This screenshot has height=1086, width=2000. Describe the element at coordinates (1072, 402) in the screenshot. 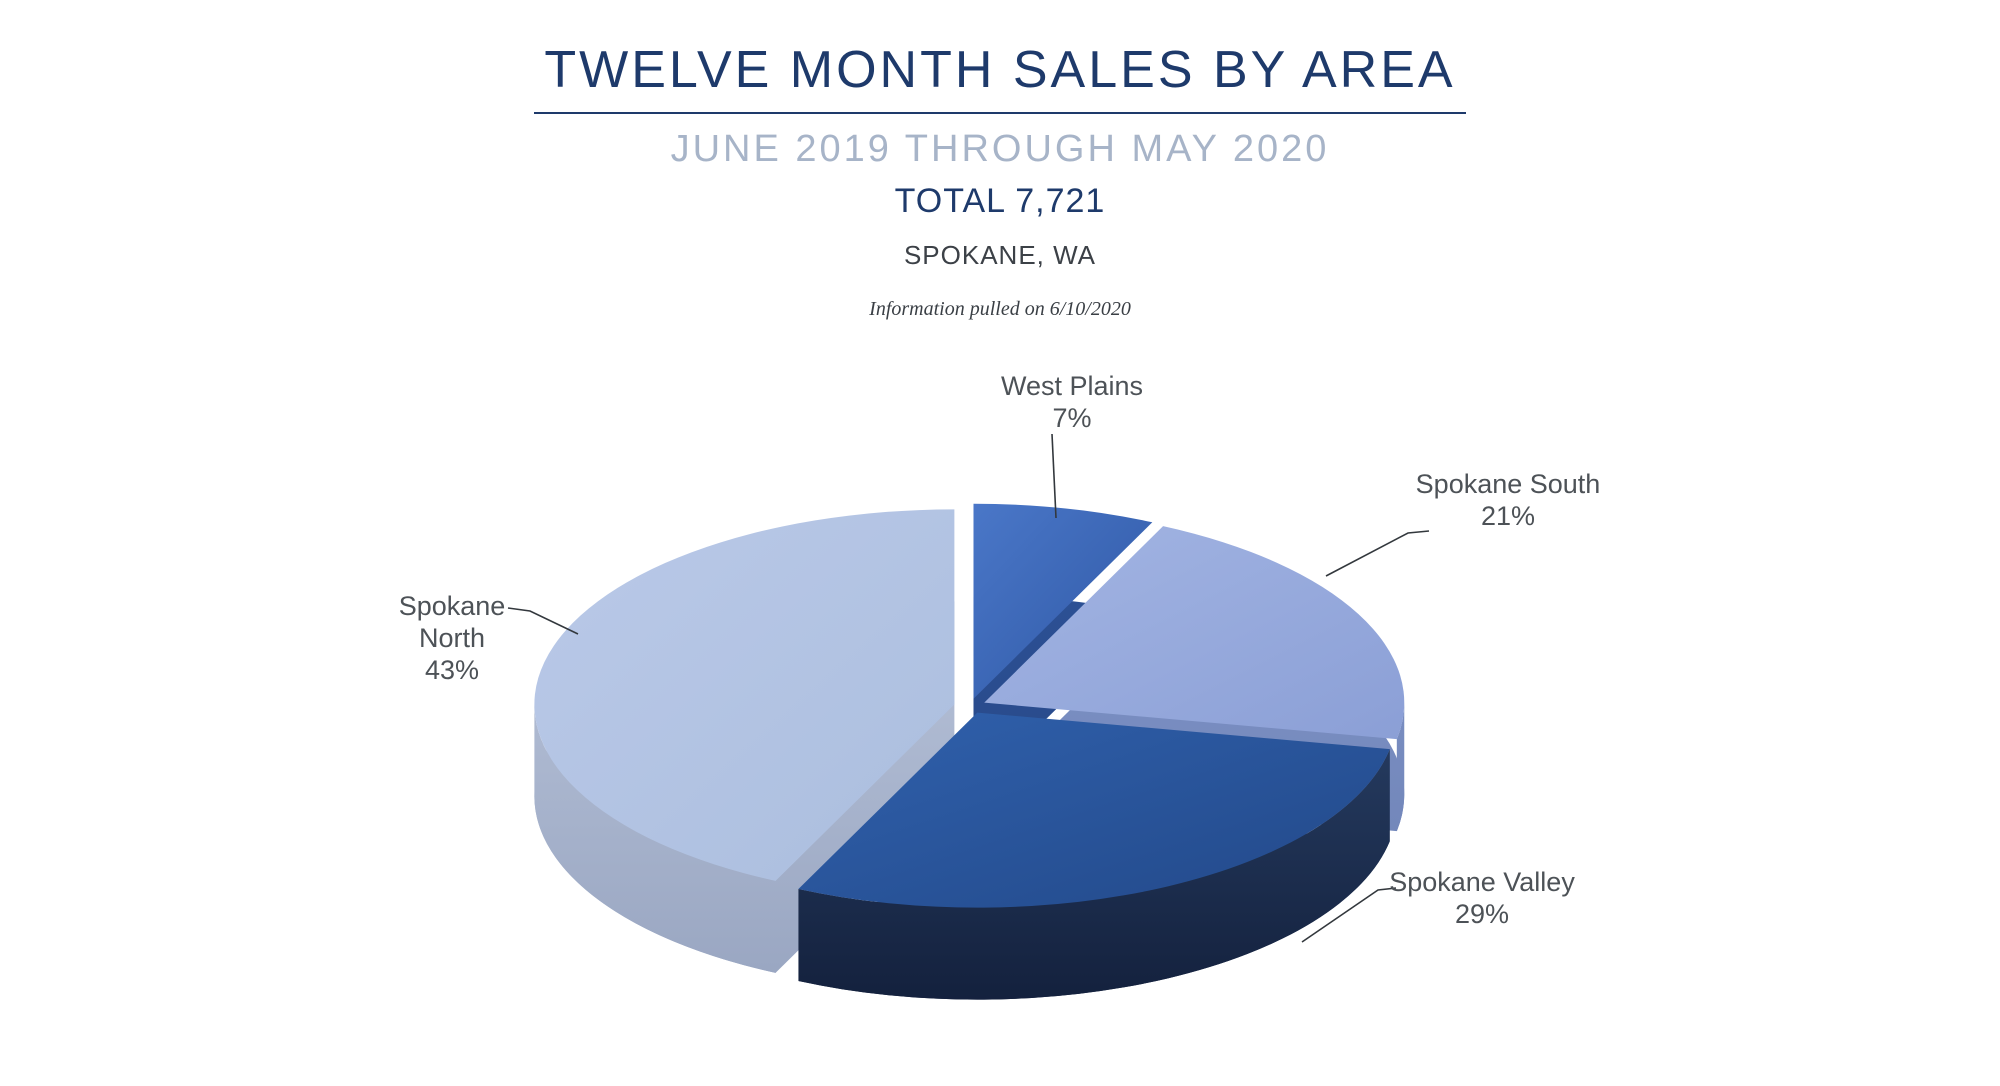

I see `slice-label-west-plains: West Plains 7%` at that location.